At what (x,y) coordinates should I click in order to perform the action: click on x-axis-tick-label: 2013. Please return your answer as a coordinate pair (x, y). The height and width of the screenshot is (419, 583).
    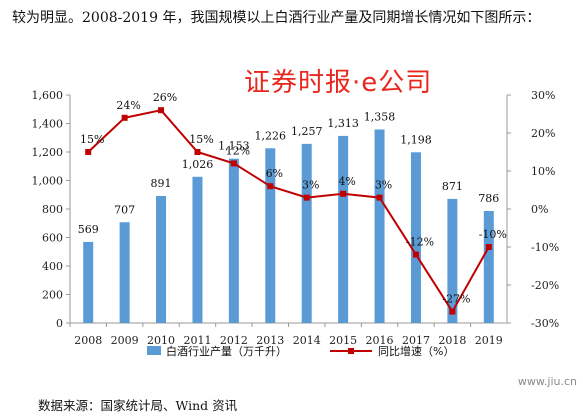
    Looking at the image, I should click on (270, 340).